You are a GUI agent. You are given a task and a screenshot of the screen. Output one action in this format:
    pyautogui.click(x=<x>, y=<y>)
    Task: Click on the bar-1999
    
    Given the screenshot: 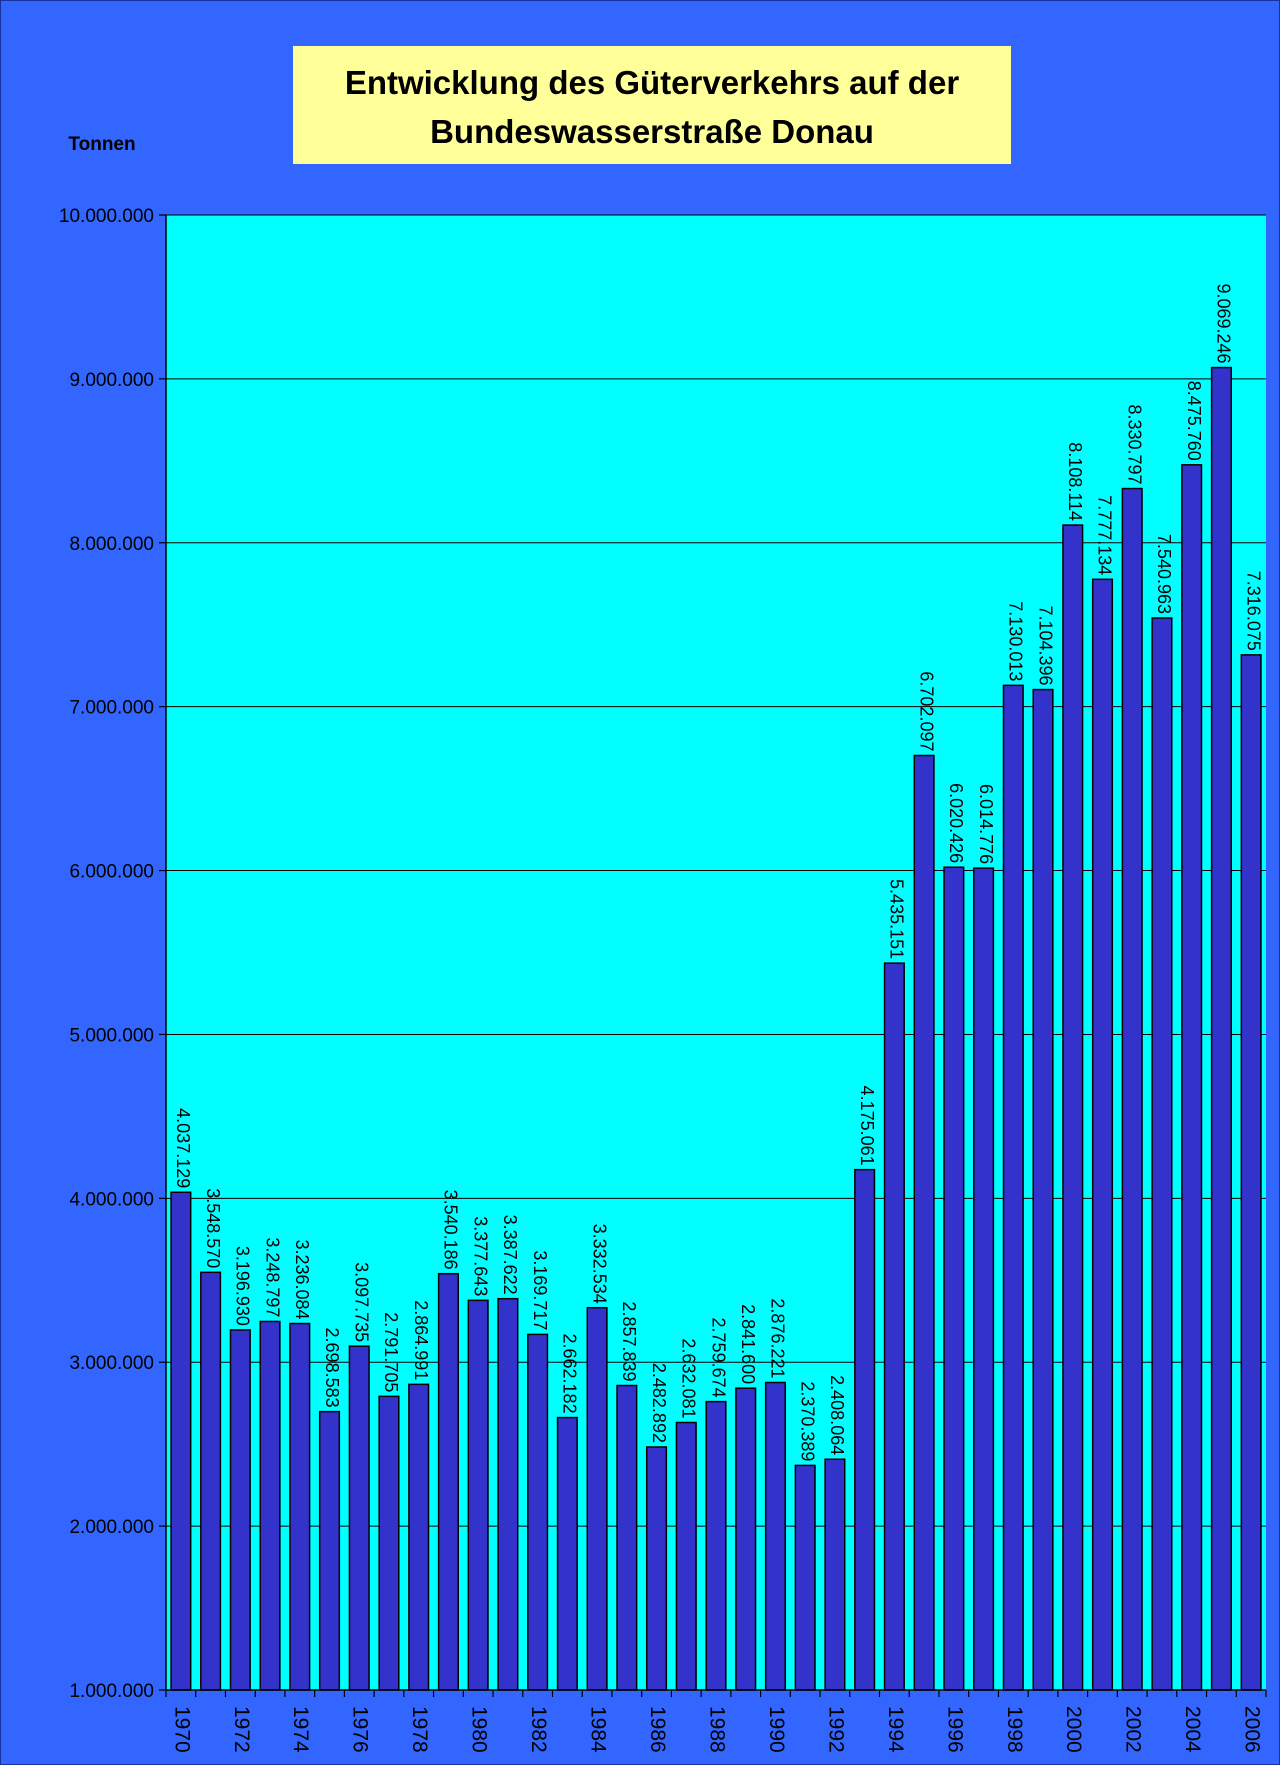 What is the action you would take?
    pyautogui.click(x=1043, y=1189)
    